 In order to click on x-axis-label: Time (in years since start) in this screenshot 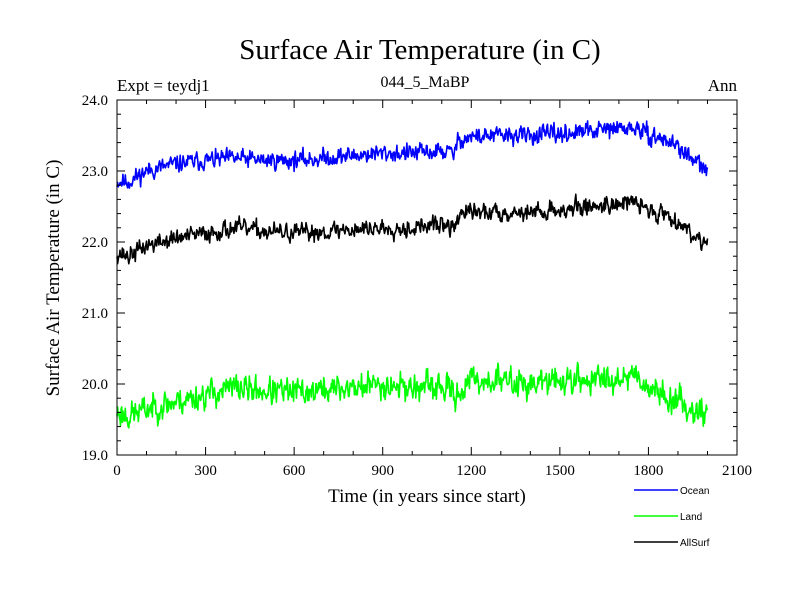, I will do `click(427, 496)`.